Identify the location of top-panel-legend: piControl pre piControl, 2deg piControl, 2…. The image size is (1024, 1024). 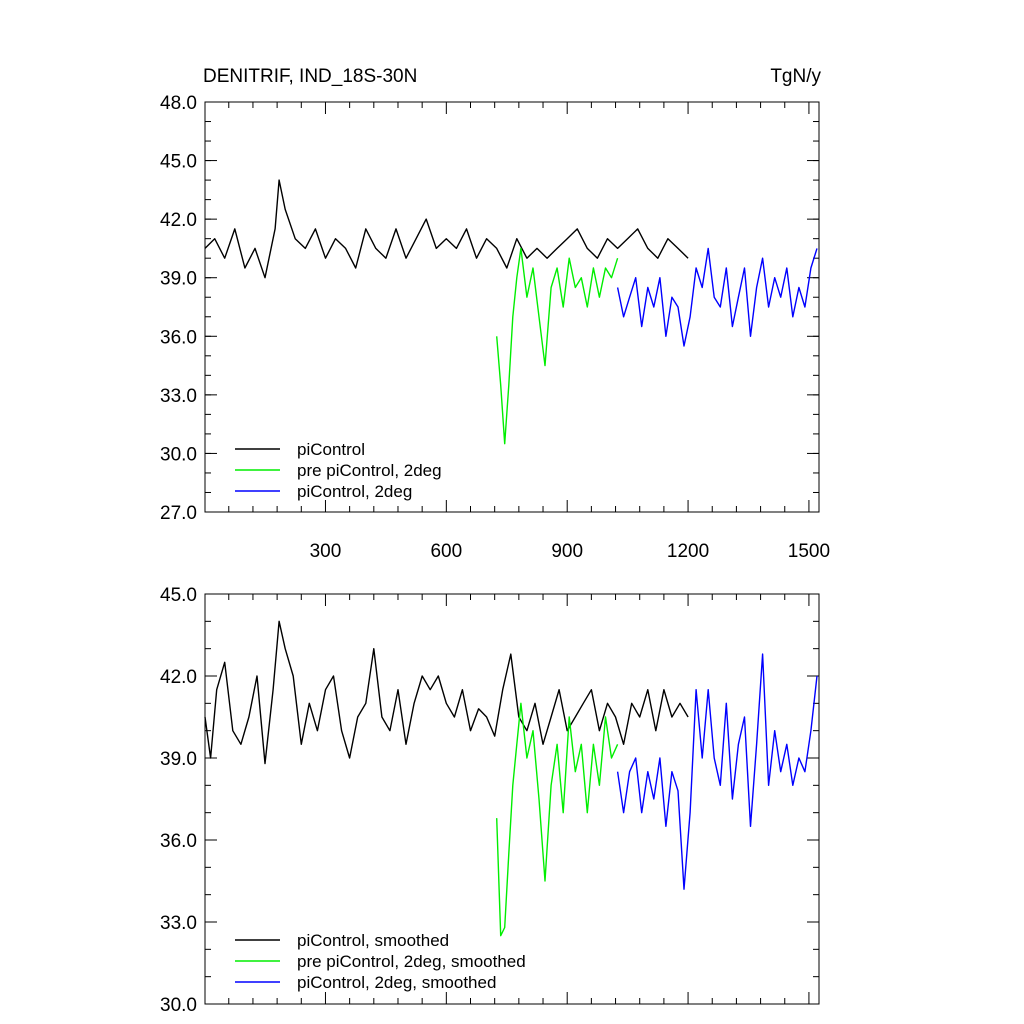
(338, 470).